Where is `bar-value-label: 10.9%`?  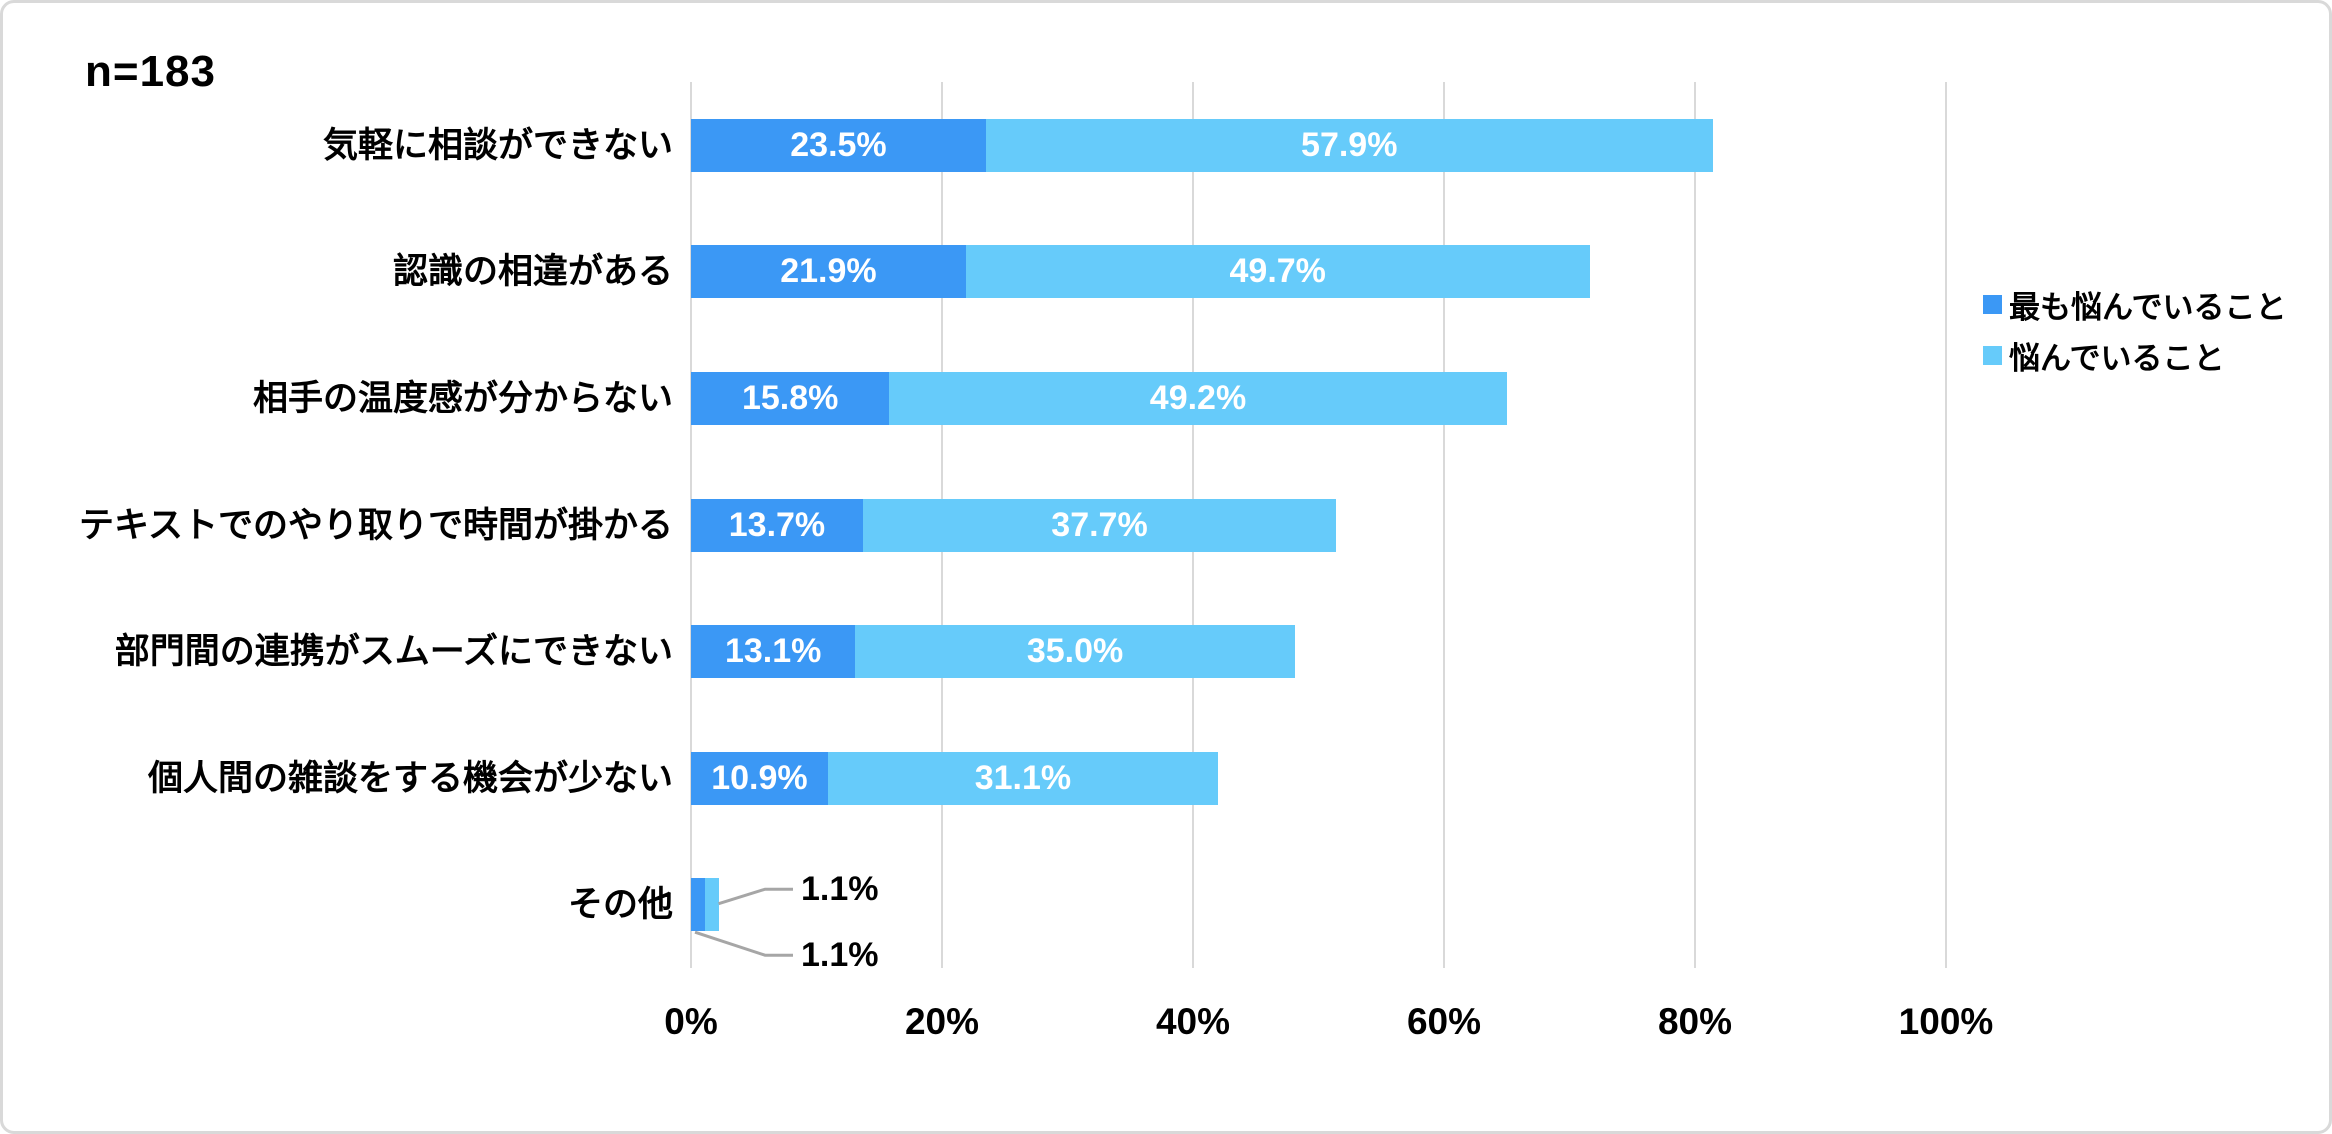 bar-value-label: 10.9% is located at coordinates (759, 777).